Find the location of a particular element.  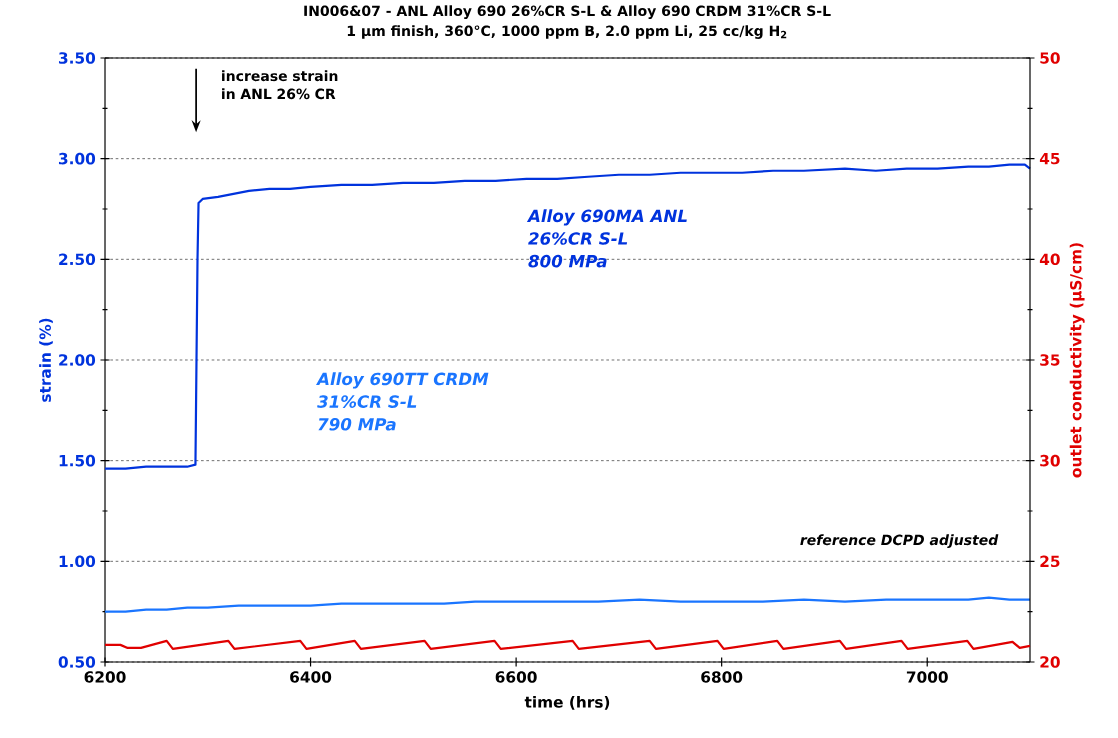

annotation: increase strain in ANL 26% CR is located at coordinates (280, 85).